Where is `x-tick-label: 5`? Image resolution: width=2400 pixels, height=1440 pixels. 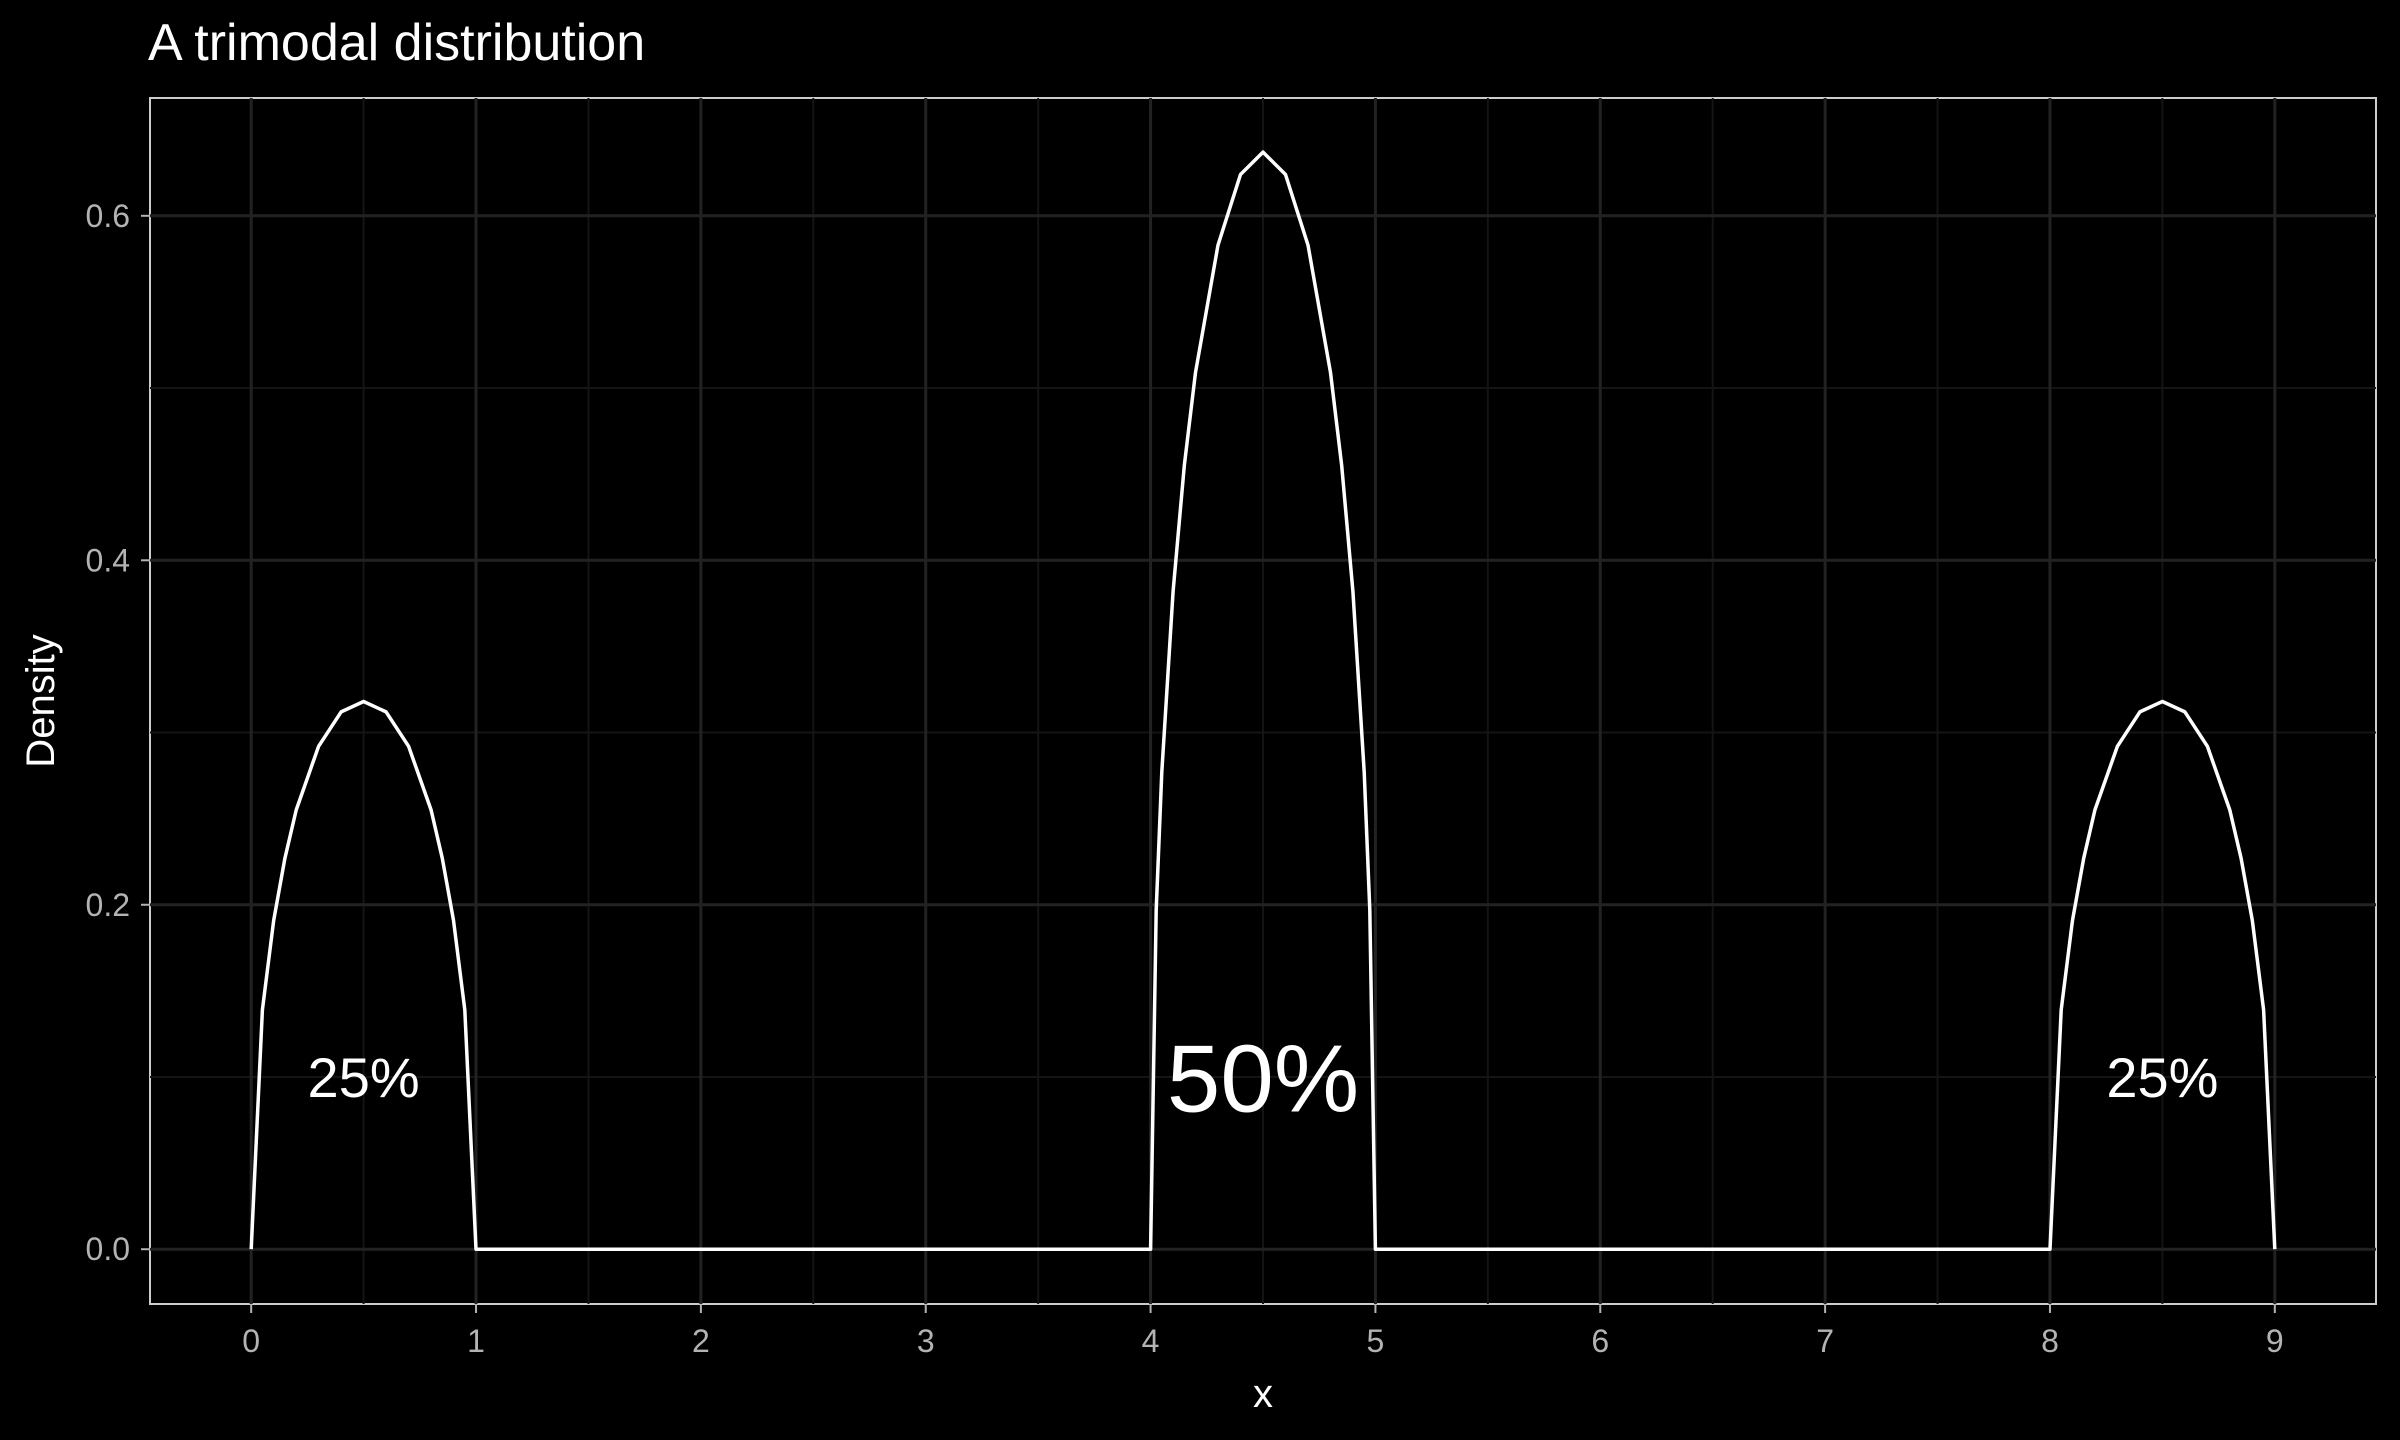
x-tick-label: 5 is located at coordinates (1376, 1341).